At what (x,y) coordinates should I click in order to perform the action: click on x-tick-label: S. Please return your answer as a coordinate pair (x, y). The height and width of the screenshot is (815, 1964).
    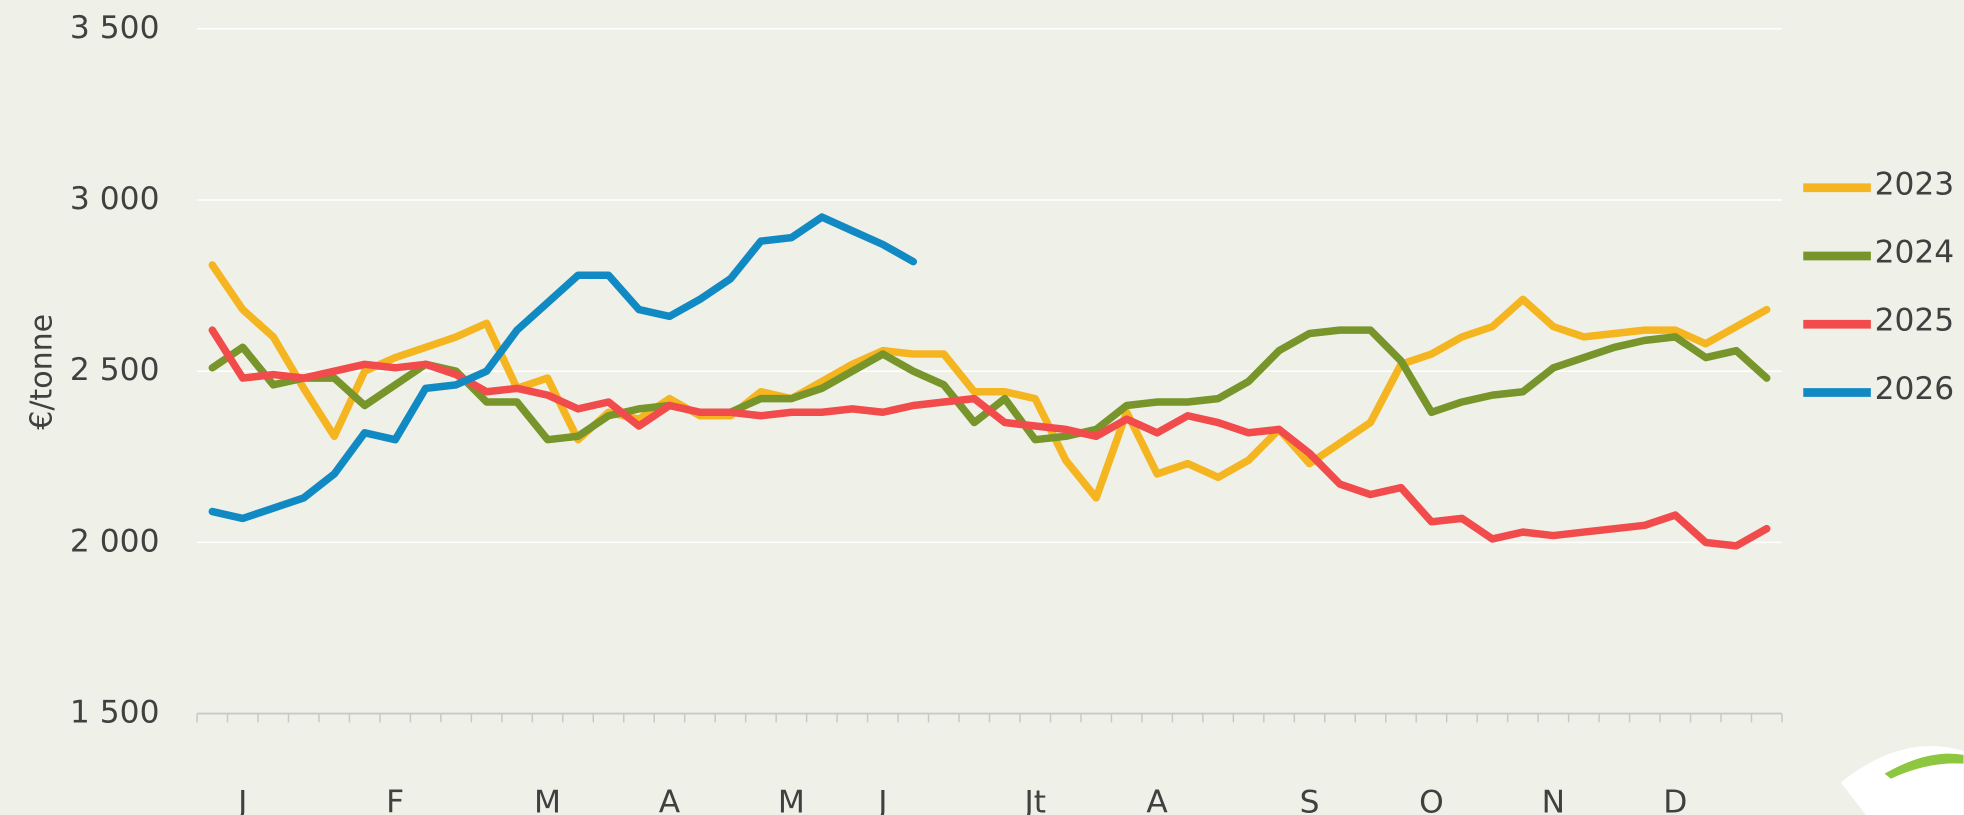
    Looking at the image, I should click on (1310, 800).